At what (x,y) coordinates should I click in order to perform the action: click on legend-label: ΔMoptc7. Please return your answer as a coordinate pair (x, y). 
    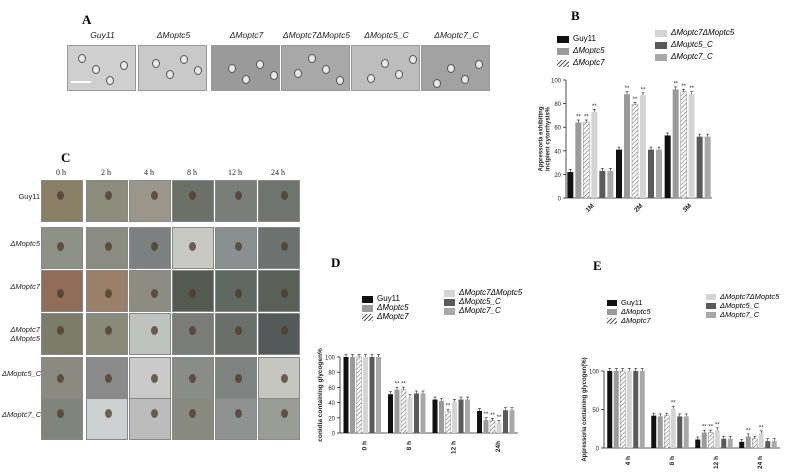
    Looking at the image, I should click on (393, 316).